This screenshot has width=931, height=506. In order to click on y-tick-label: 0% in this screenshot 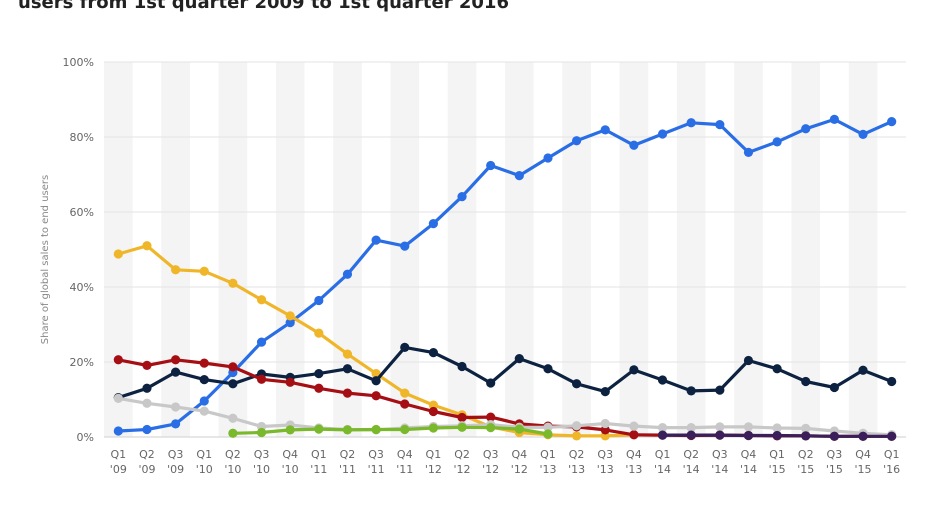, I will do `click(85, 437)`.